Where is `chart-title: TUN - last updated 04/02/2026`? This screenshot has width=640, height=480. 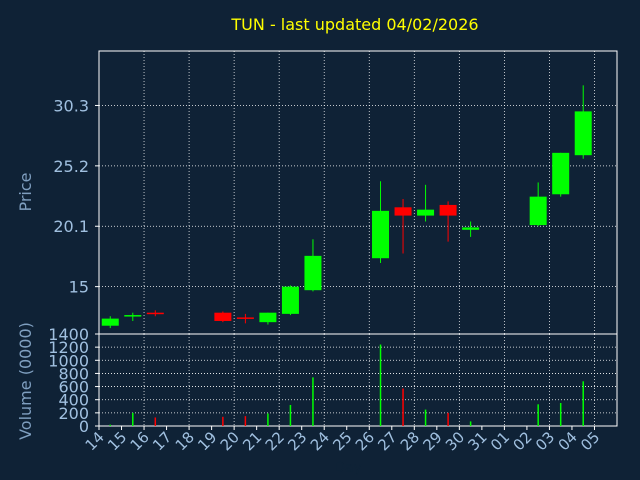
chart-title: TUN - last updated 04/02/2026 is located at coordinates (354, 24).